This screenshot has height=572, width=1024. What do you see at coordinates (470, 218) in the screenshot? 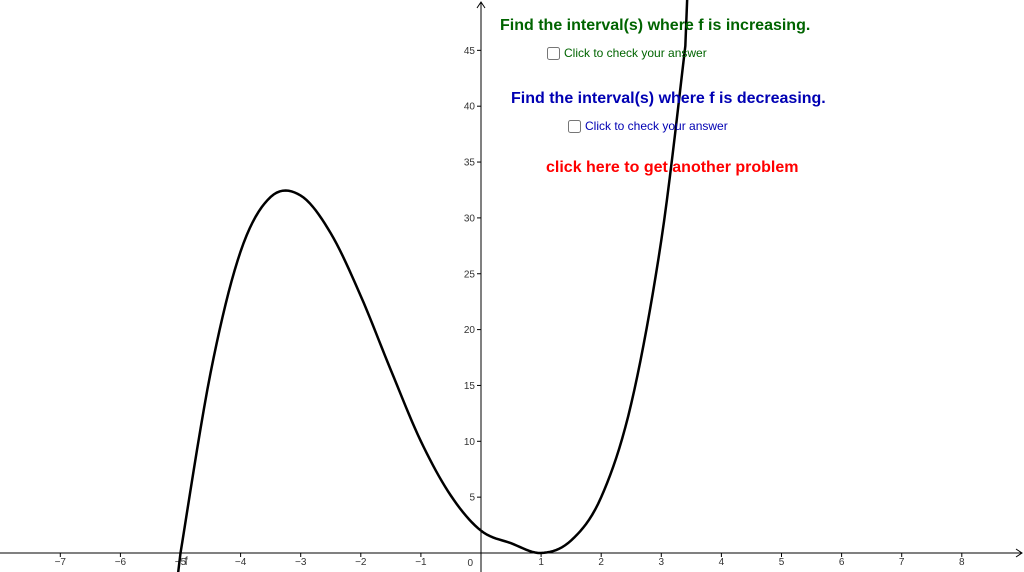
I see `y-tick-label: 30` at bounding box center [470, 218].